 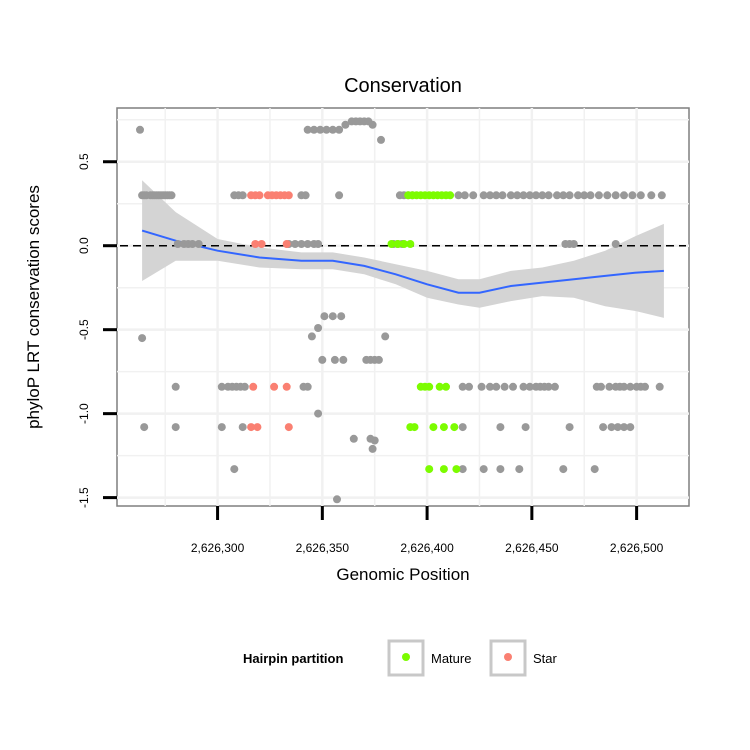 I want to click on y-tick-label: -1.0, so click(x=84, y=413).